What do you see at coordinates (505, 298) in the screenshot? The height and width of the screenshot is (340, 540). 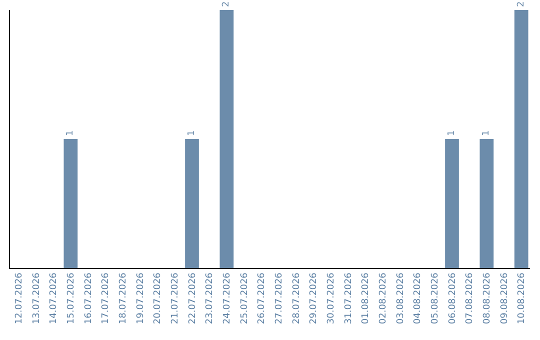 I see `x-tick-label: 09.08.2026` at bounding box center [505, 298].